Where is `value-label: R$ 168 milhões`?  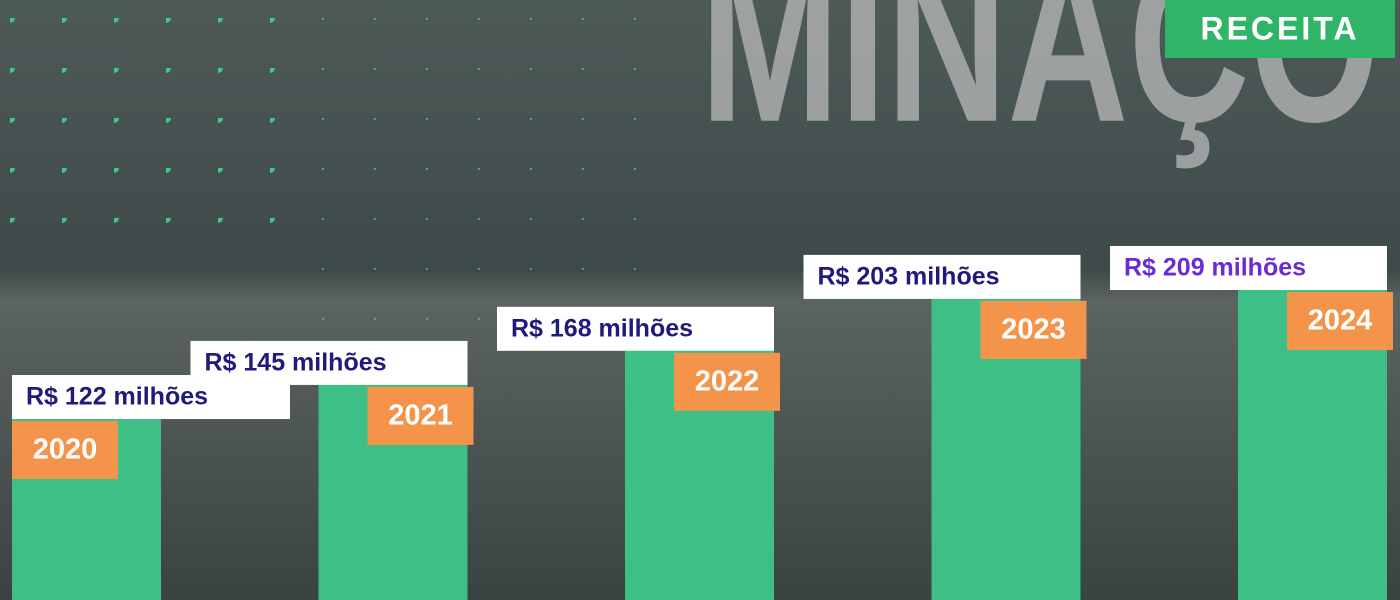
value-label: R$ 168 milhões is located at coordinates (602, 328).